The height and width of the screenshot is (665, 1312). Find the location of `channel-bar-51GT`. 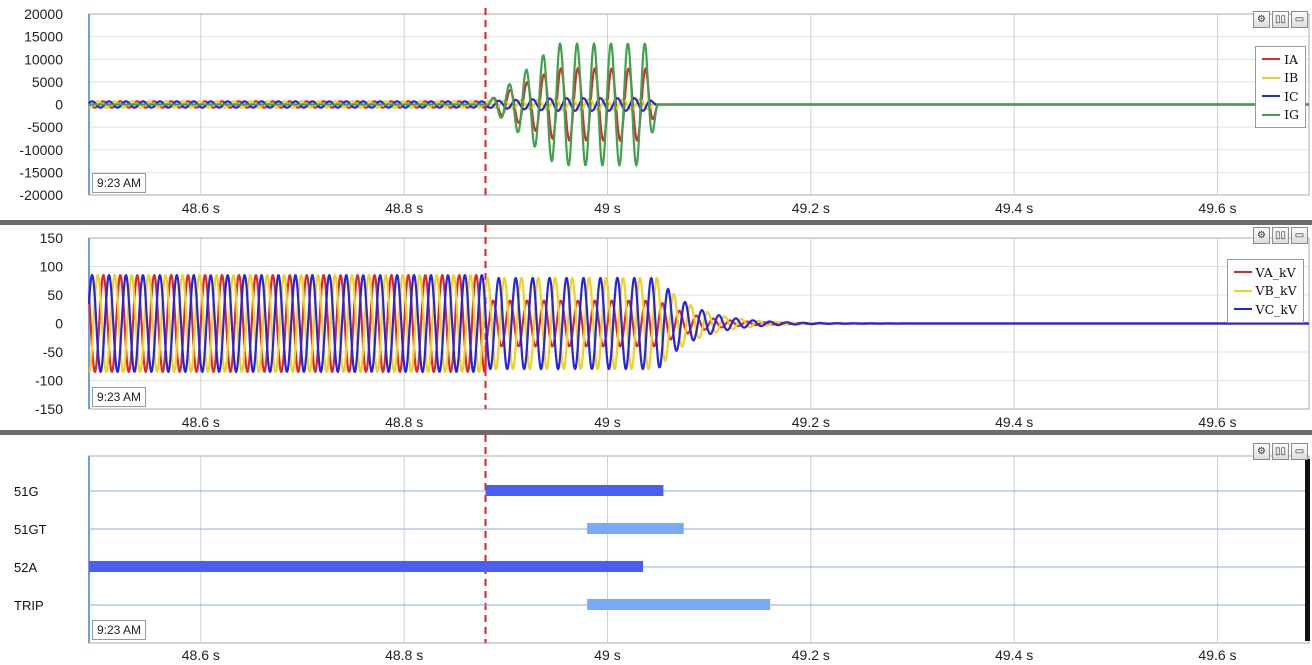

channel-bar-51GT is located at coordinates (635, 528).